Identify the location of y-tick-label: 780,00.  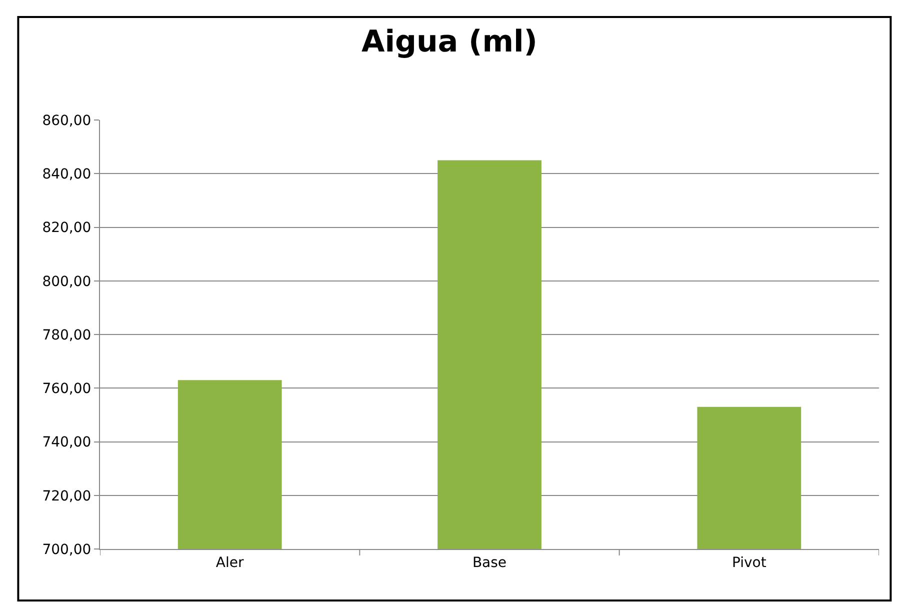
(67, 335).